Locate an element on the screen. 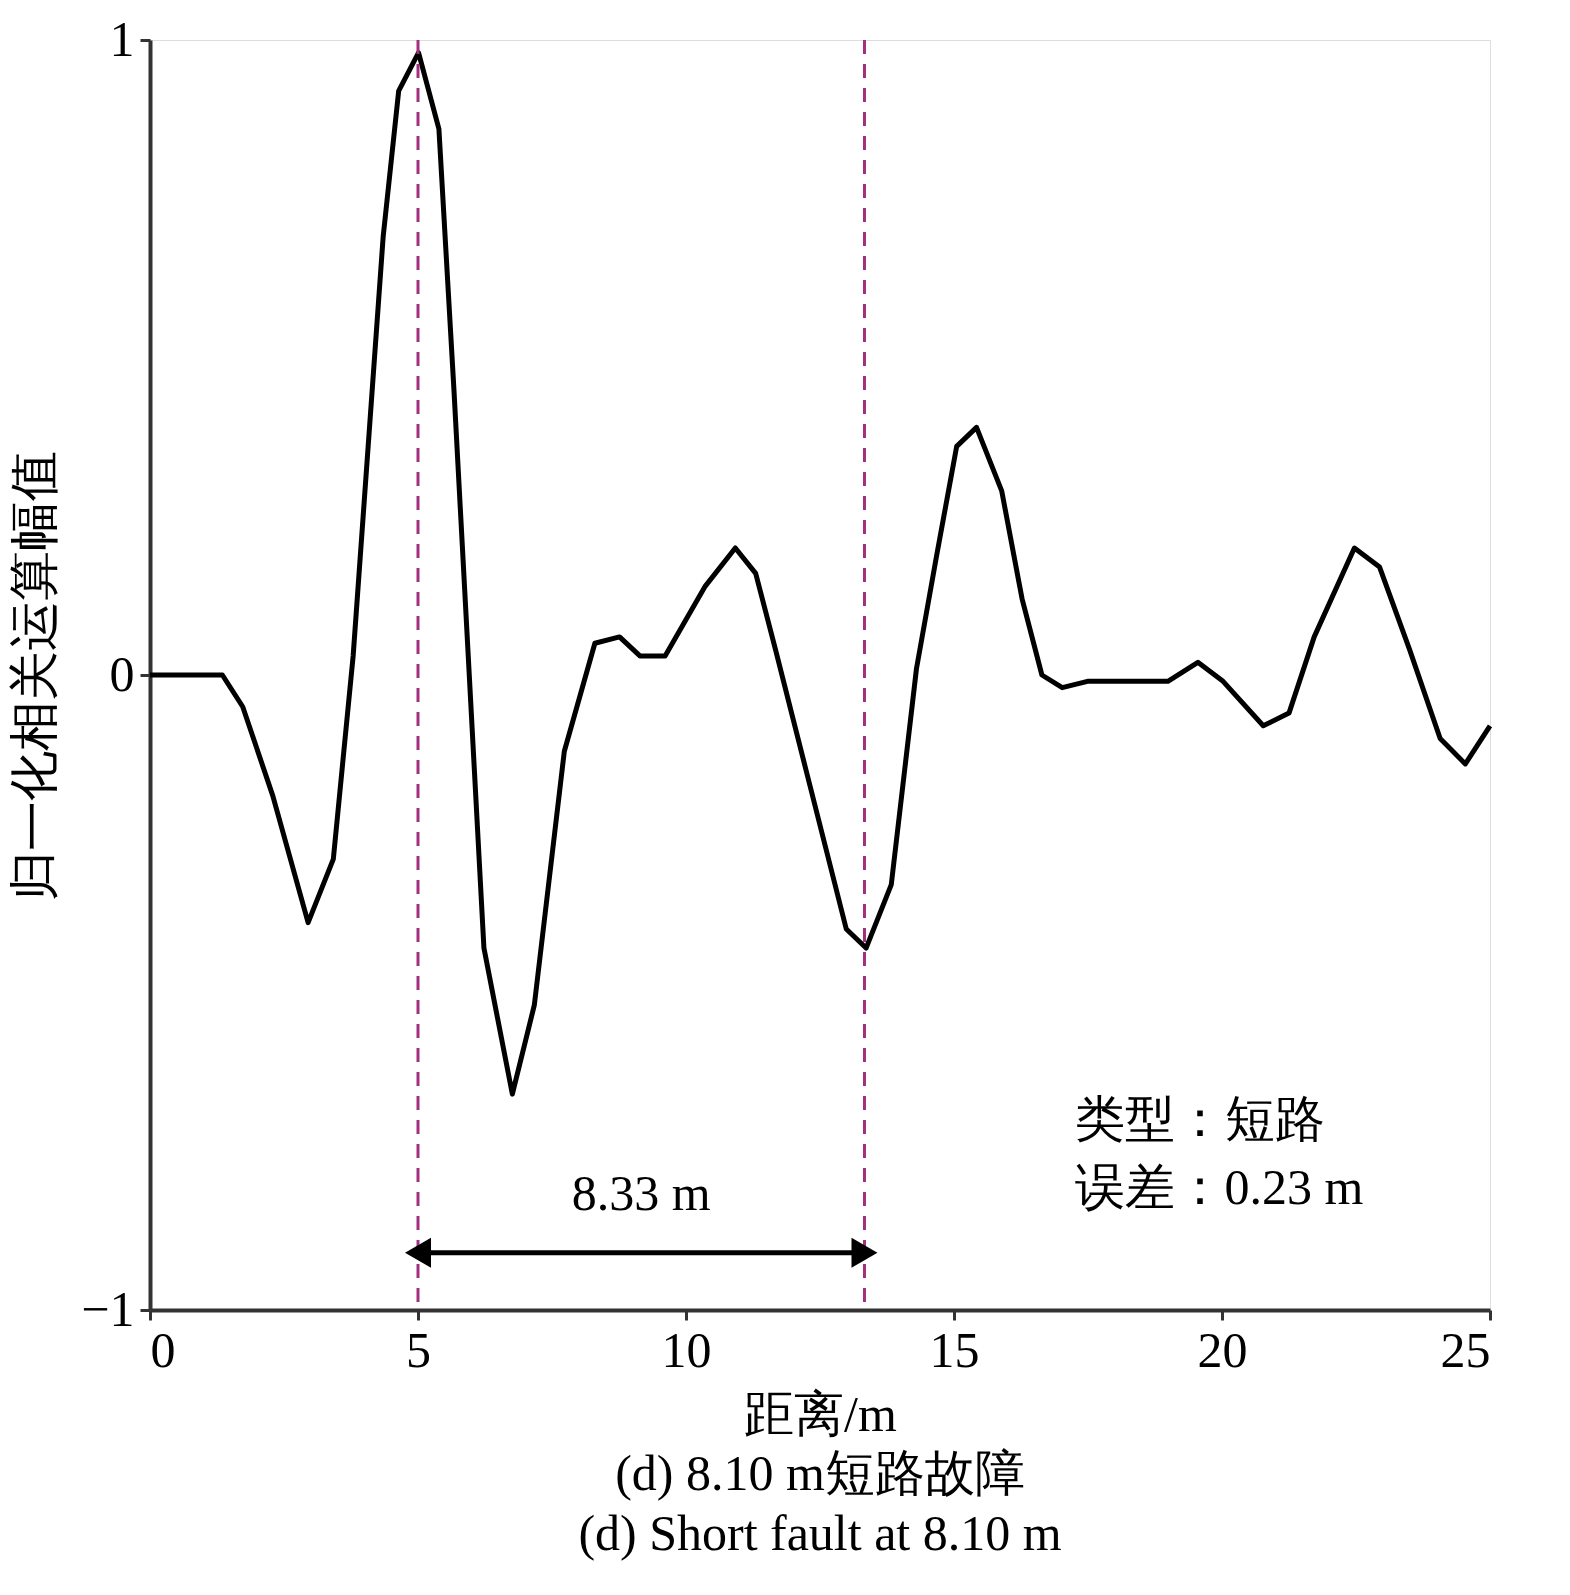 The width and height of the screenshot is (1570, 1595). y-tick-label: 0 is located at coordinates (122, 673).